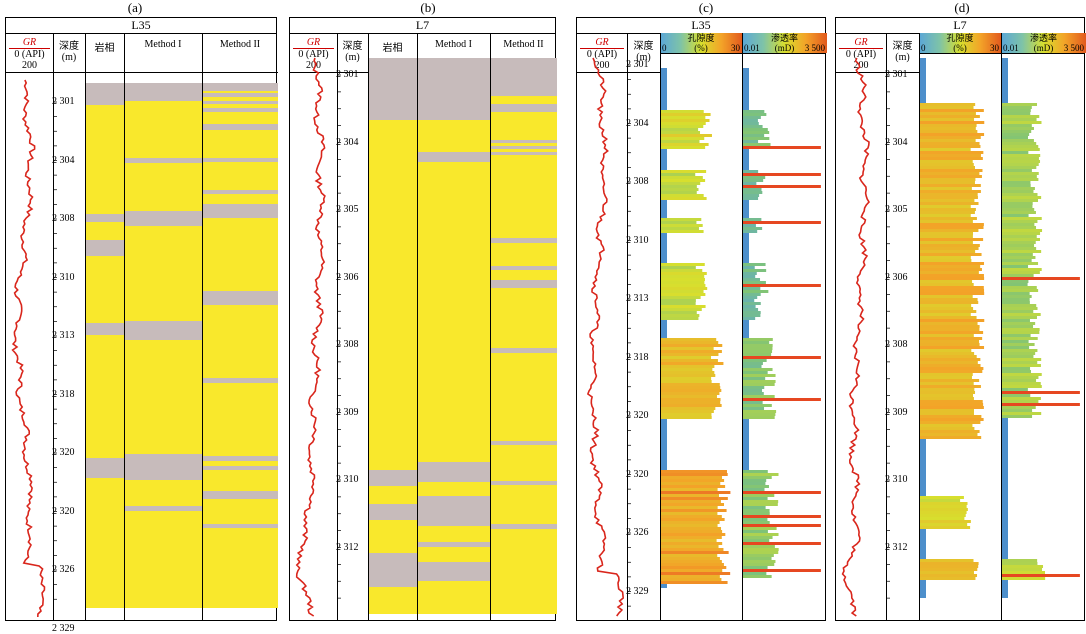 The width and height of the screenshot is (1086, 634). What do you see at coordinates (706, 7) in the screenshot?
I see `panel-label-c: (c)` at bounding box center [706, 7].